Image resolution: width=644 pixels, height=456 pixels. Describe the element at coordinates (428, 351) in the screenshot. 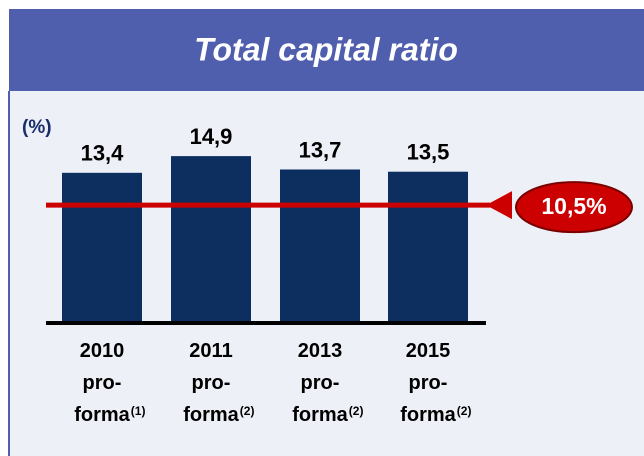

I see `x-tick-line: 2015` at that location.